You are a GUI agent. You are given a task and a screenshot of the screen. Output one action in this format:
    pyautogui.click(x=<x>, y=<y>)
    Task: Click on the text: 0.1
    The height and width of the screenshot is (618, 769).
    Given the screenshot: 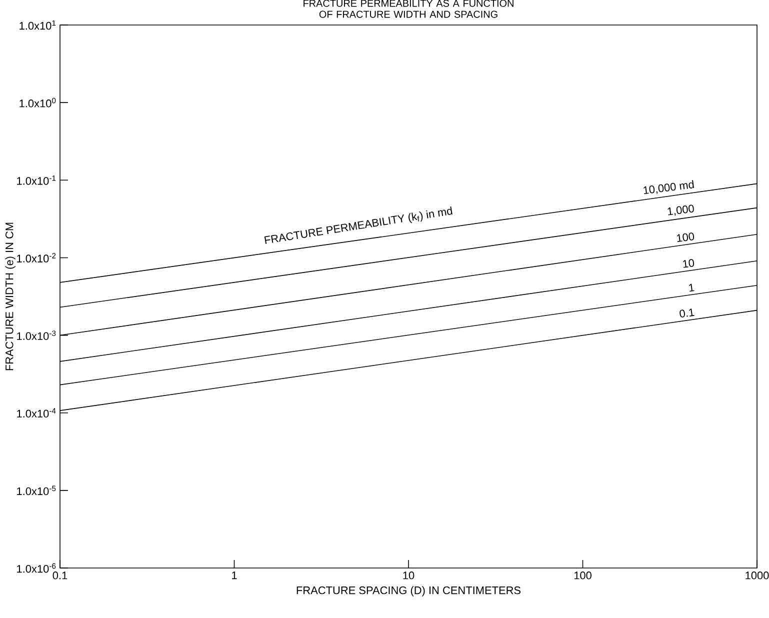 What is the action you would take?
    pyautogui.click(x=687, y=313)
    